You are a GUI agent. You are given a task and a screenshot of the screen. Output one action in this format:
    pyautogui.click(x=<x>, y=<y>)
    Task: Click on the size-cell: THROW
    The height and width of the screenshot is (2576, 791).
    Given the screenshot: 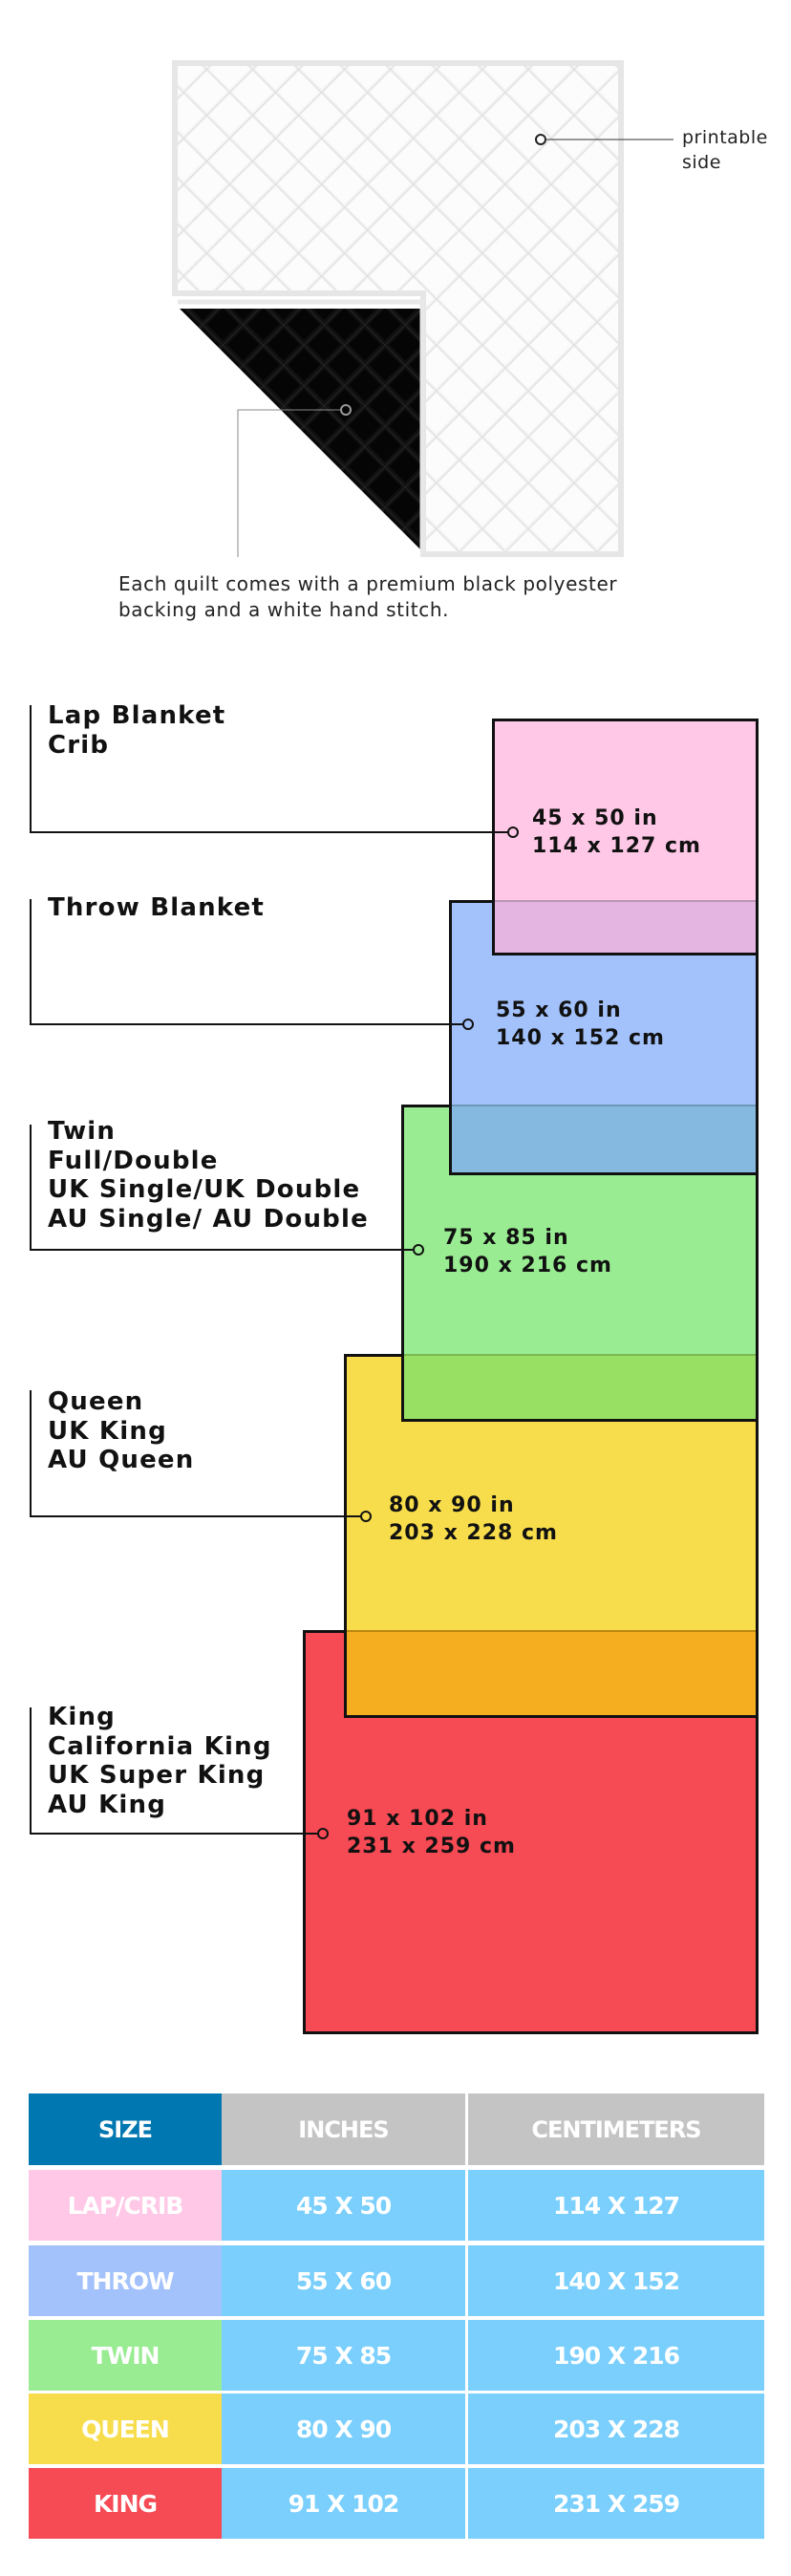 What is the action you would take?
    pyautogui.click(x=126, y=2280)
    